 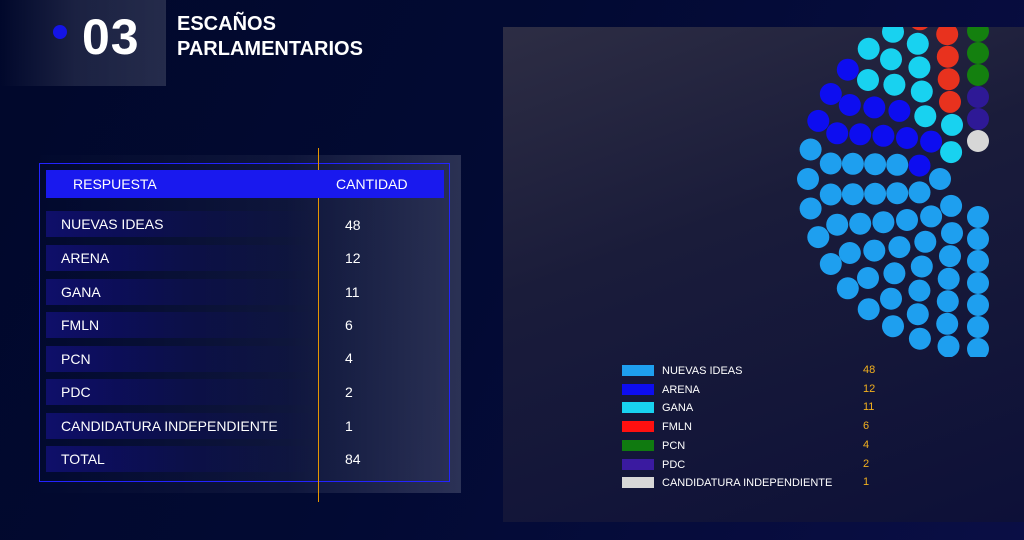 What do you see at coordinates (757, 390) in the screenshot?
I see `legend-item: ARENA 12` at bounding box center [757, 390].